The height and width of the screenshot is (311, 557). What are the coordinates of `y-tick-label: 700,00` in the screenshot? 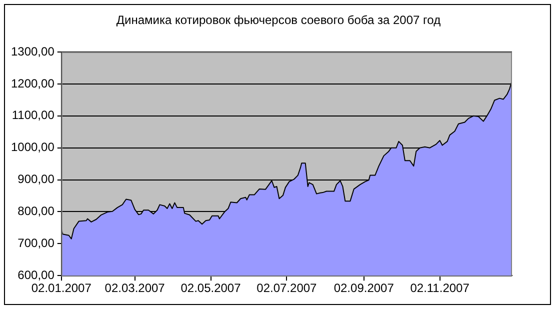 It's located at (36, 243).